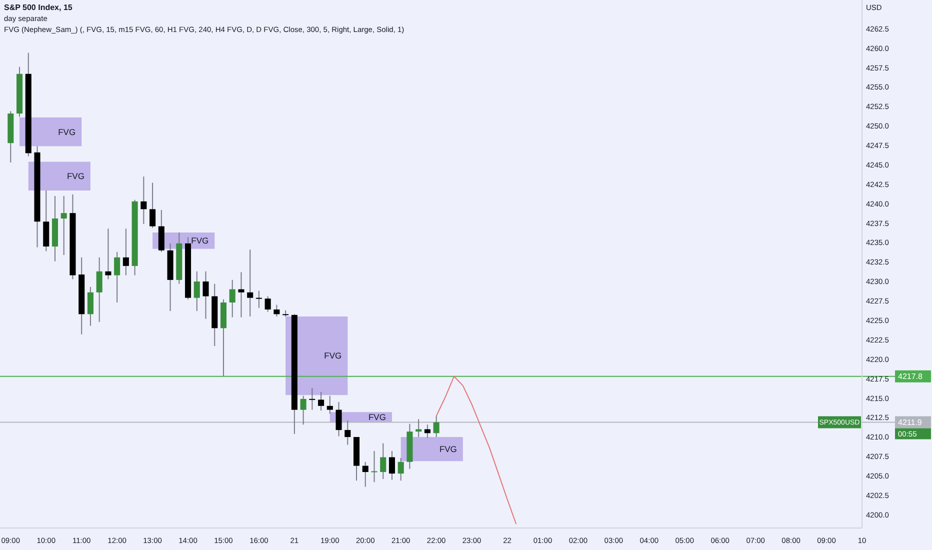 This screenshot has height=550, width=932. Describe the element at coordinates (38, 7) in the screenshot. I see `chart-title: S&P 500 Index, 15` at that location.